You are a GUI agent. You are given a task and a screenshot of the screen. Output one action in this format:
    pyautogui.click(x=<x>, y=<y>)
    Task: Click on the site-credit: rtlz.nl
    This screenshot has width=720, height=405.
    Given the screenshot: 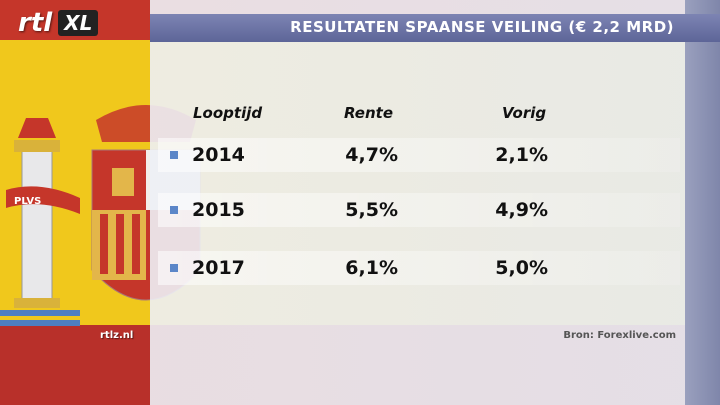 What is the action you would take?
    pyautogui.click(x=117, y=335)
    